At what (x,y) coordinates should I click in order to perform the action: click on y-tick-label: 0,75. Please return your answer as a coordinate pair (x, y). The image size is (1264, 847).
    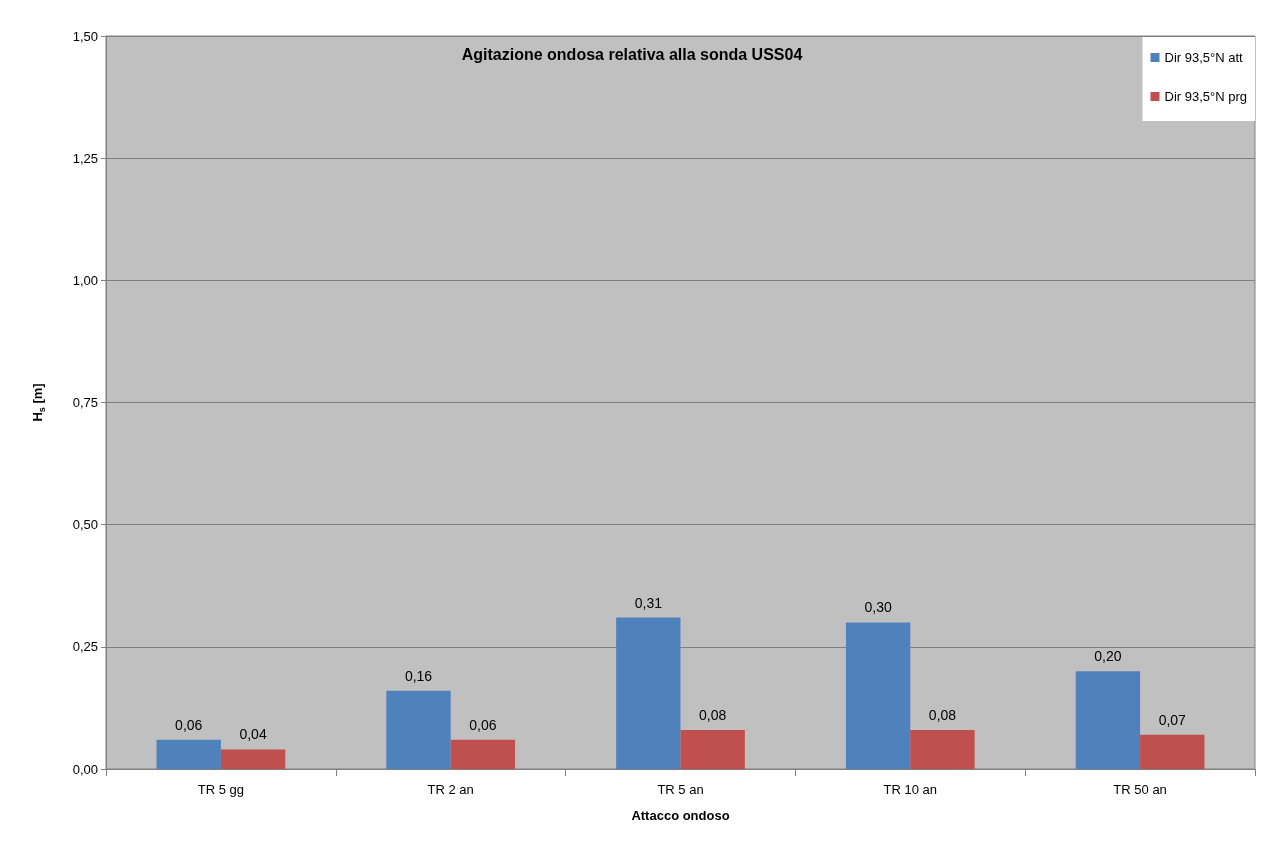
    Looking at the image, I should click on (85, 402).